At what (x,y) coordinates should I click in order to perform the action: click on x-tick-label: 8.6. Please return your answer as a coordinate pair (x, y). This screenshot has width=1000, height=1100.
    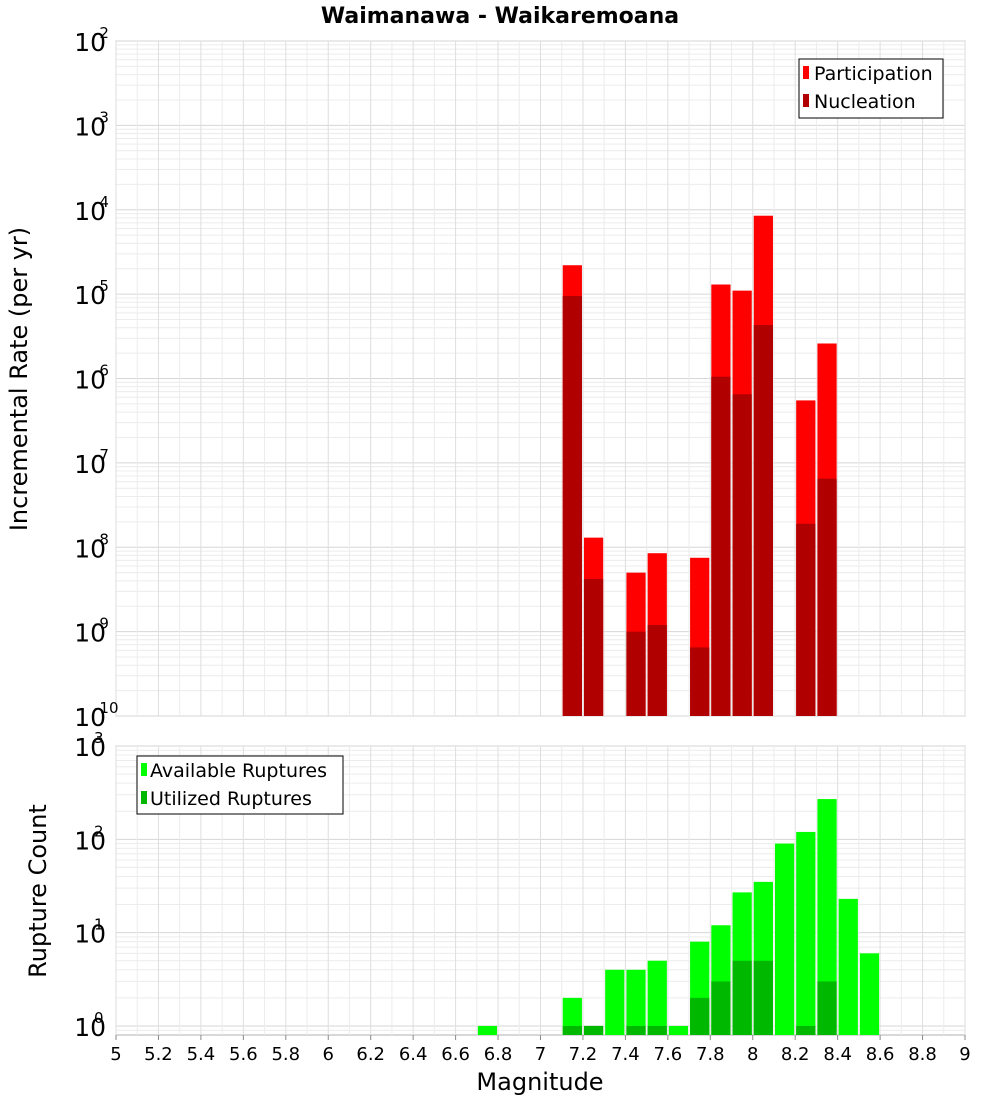
    Looking at the image, I should click on (880, 1054).